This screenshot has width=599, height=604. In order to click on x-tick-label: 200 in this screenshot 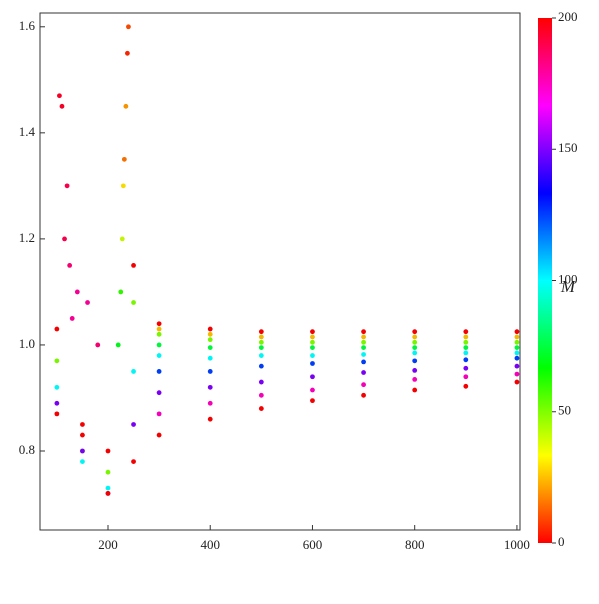, I will do `click(108, 544)`.